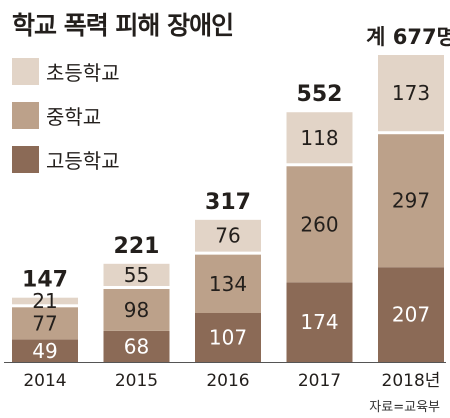 This screenshot has height=418, width=450. I want to click on x-tick-label: 2017, so click(319, 381).